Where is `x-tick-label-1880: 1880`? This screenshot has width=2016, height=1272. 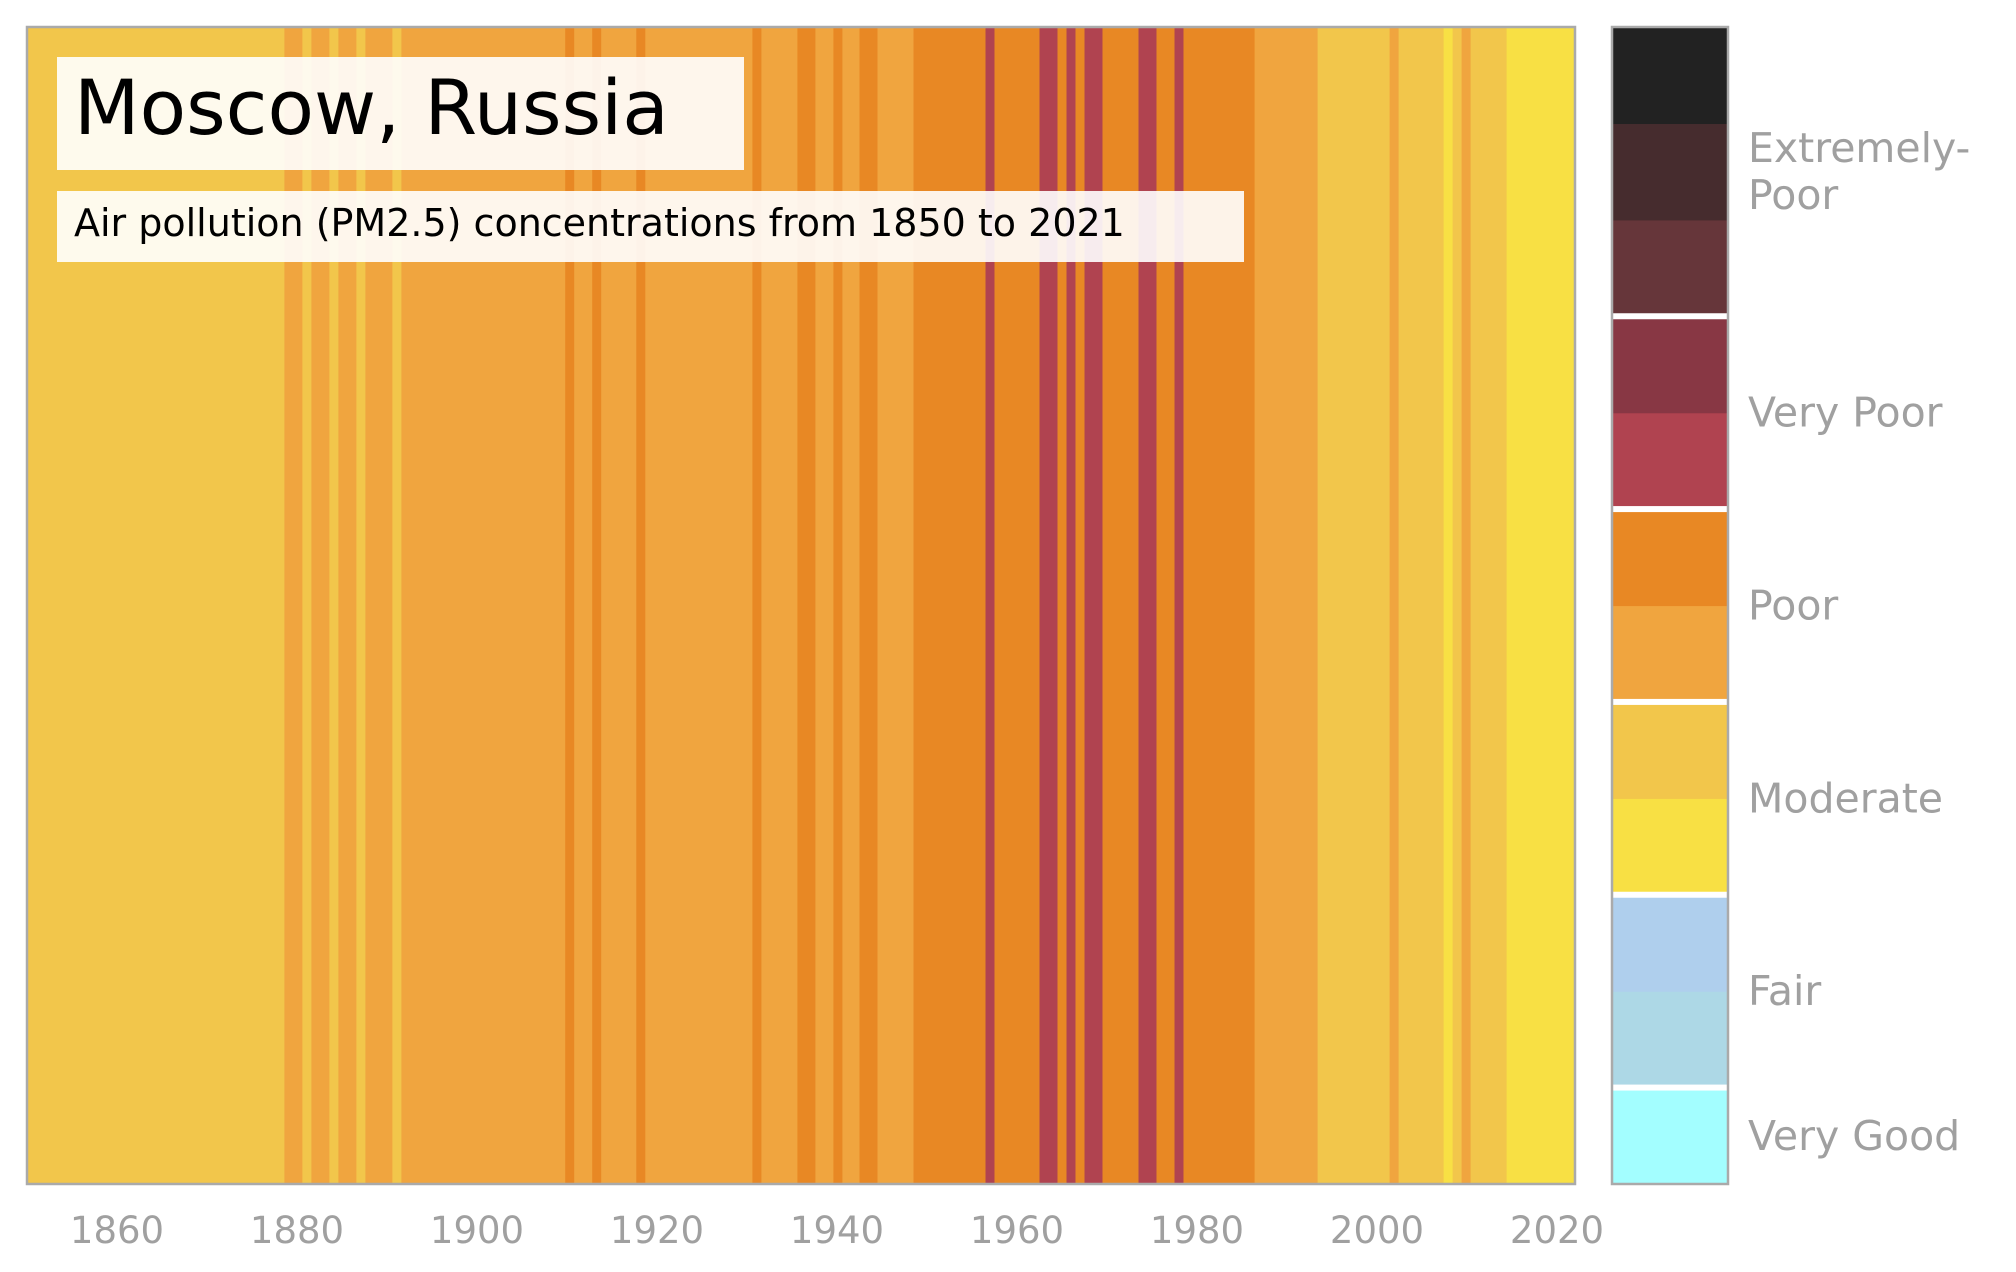
x-tick-label-1880: 1880 is located at coordinates (297, 1230).